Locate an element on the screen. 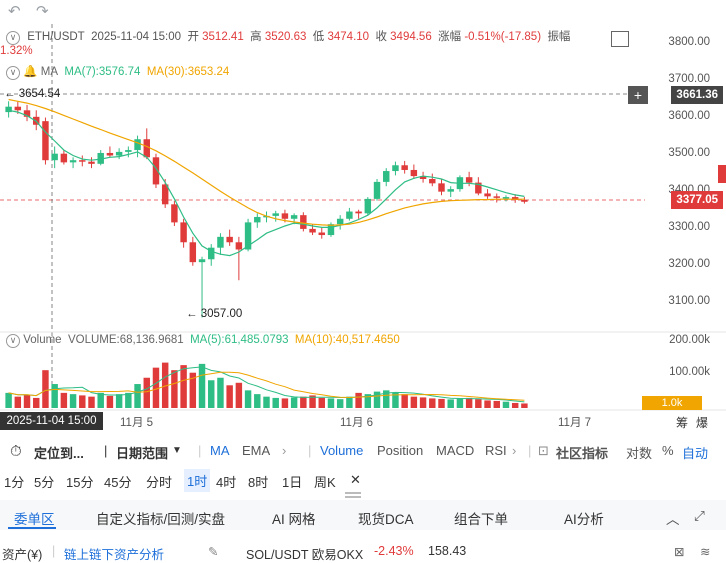 The image size is (726, 563). price-tick: 3600.00 is located at coordinates (689, 116).